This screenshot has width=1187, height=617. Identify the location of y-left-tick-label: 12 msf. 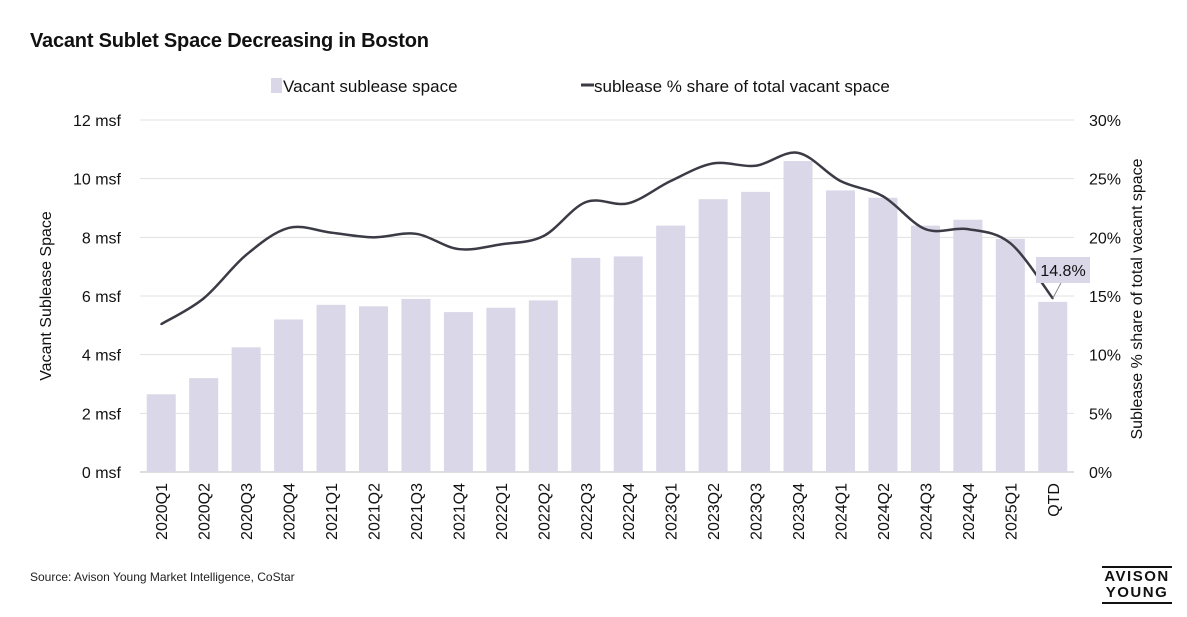
(97, 121).